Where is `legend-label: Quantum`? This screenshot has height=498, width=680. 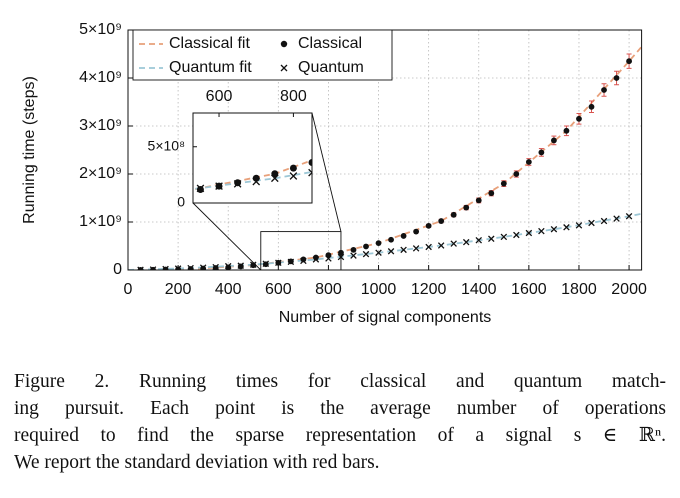
legend-label: Quantum is located at coordinates (331, 67).